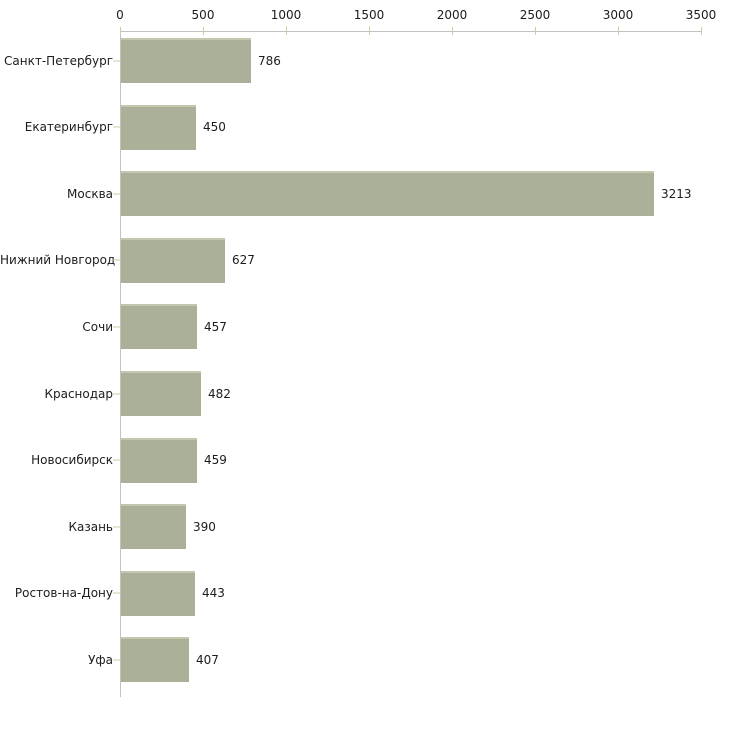  Describe the element at coordinates (243, 260) in the screenshot. I see `value-label: 627` at that location.